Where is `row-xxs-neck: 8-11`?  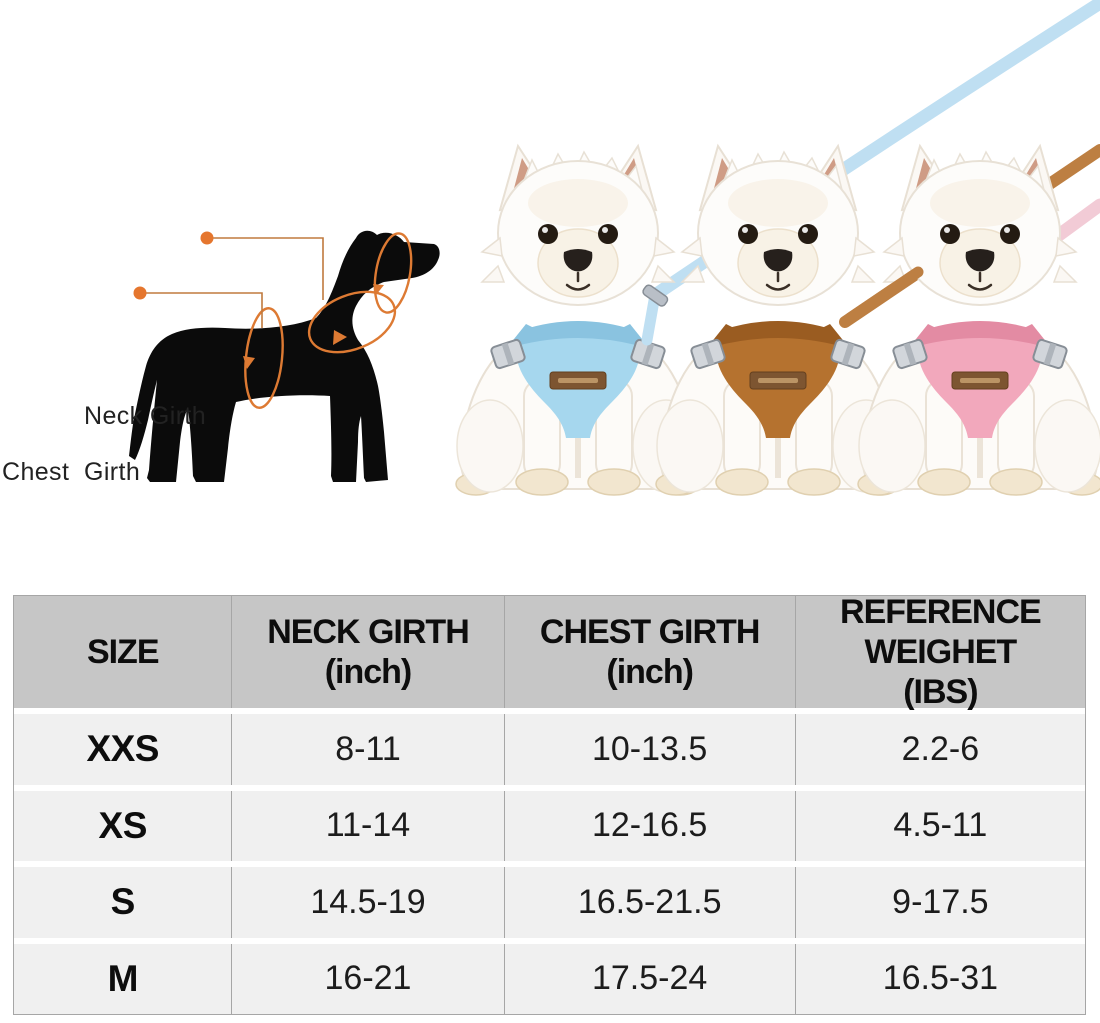 row-xxs-neck: 8-11 is located at coordinates (368, 749).